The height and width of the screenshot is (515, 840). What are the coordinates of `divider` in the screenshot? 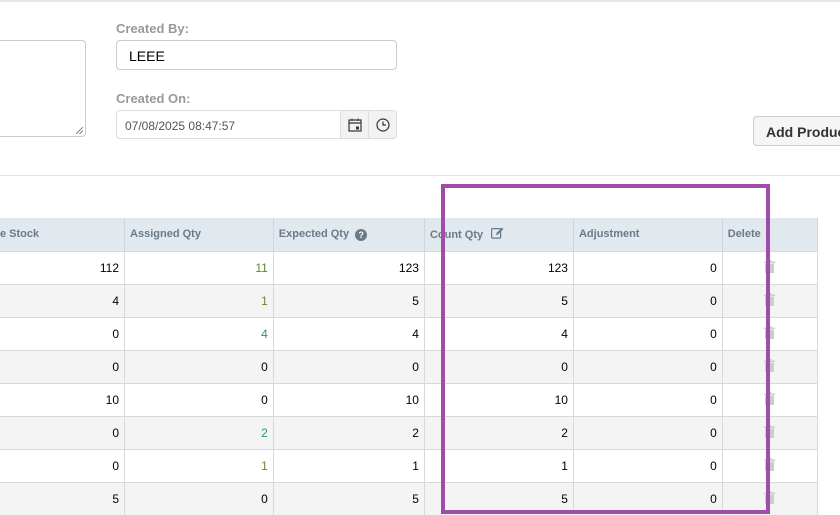 It's located at (420, 175).